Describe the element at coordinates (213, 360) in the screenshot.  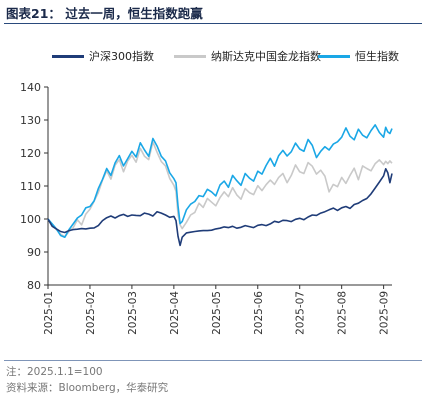
I see `footer-rule` at that location.